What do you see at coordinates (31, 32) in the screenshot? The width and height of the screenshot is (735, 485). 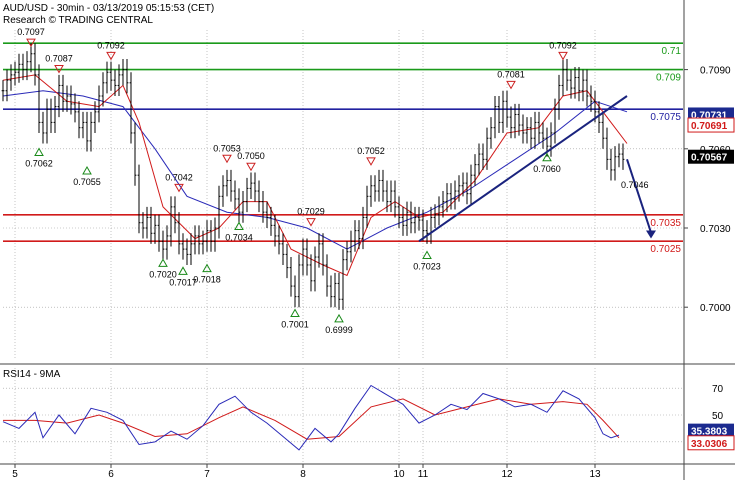 I see `swing-high-label: 0.7097` at bounding box center [31, 32].